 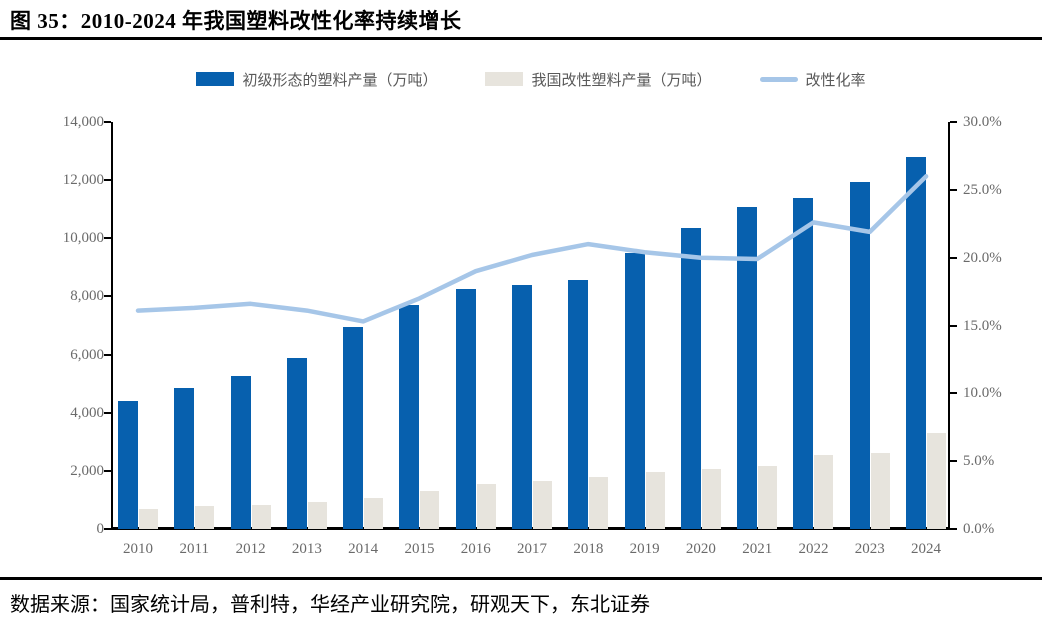 What do you see at coordinates (353, 427) in the screenshot?
I see `bar-primary-plastics-2014` at bounding box center [353, 427].